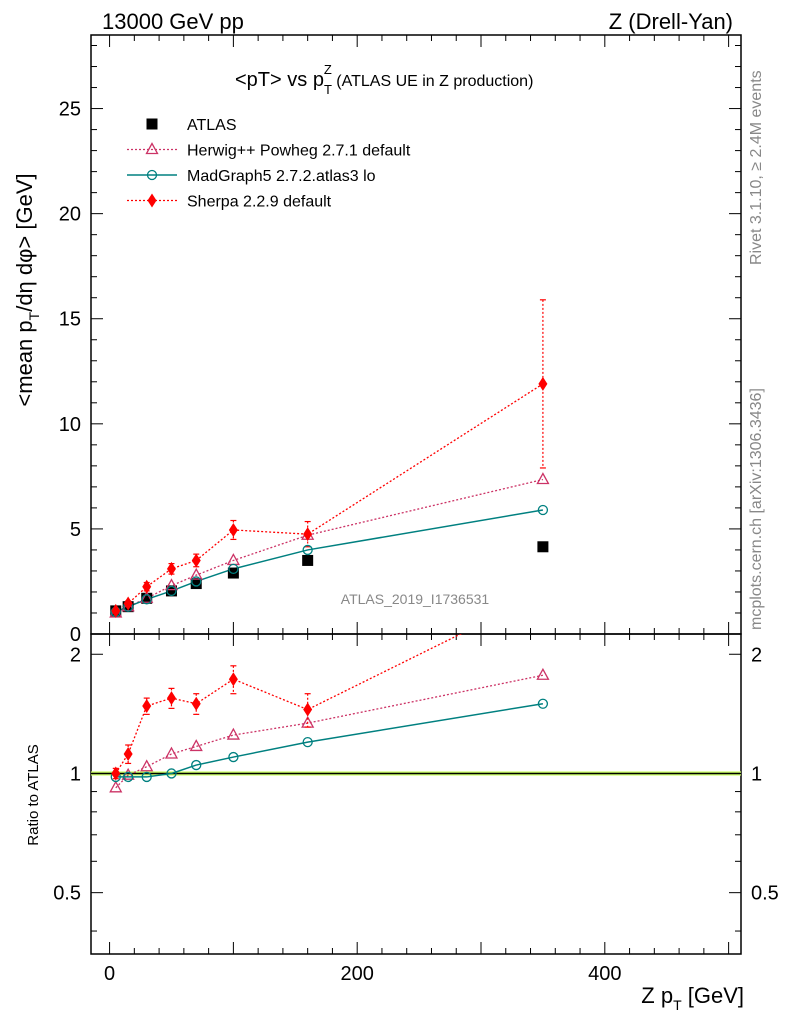 This screenshot has width=786, height=1024. Describe the element at coordinates (765, 894) in the screenshot. I see `ratio-y-tick-label-right: 0.5` at that location.